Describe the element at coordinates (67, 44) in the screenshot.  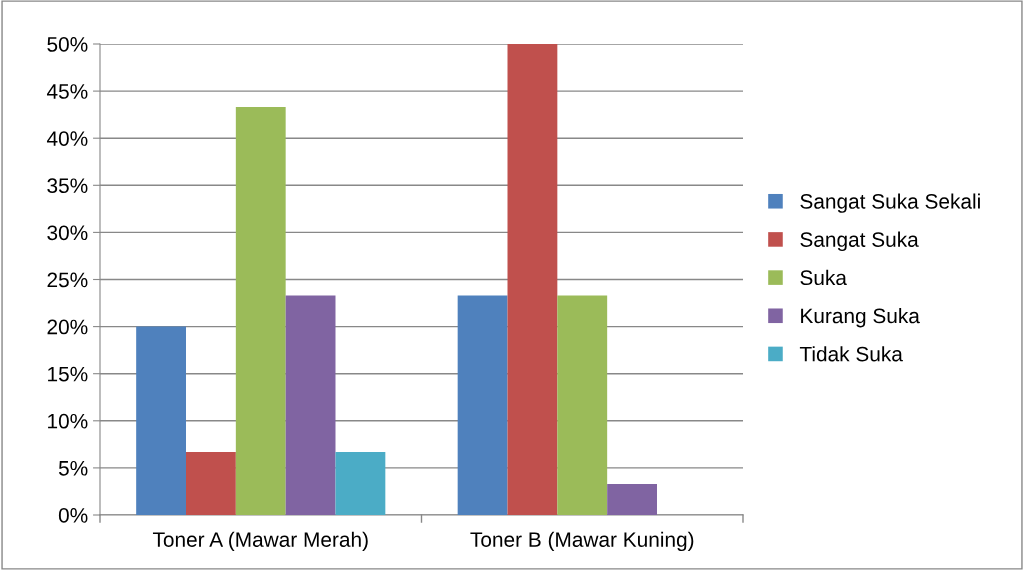
I see `y-tick-label: 50%` at that location.